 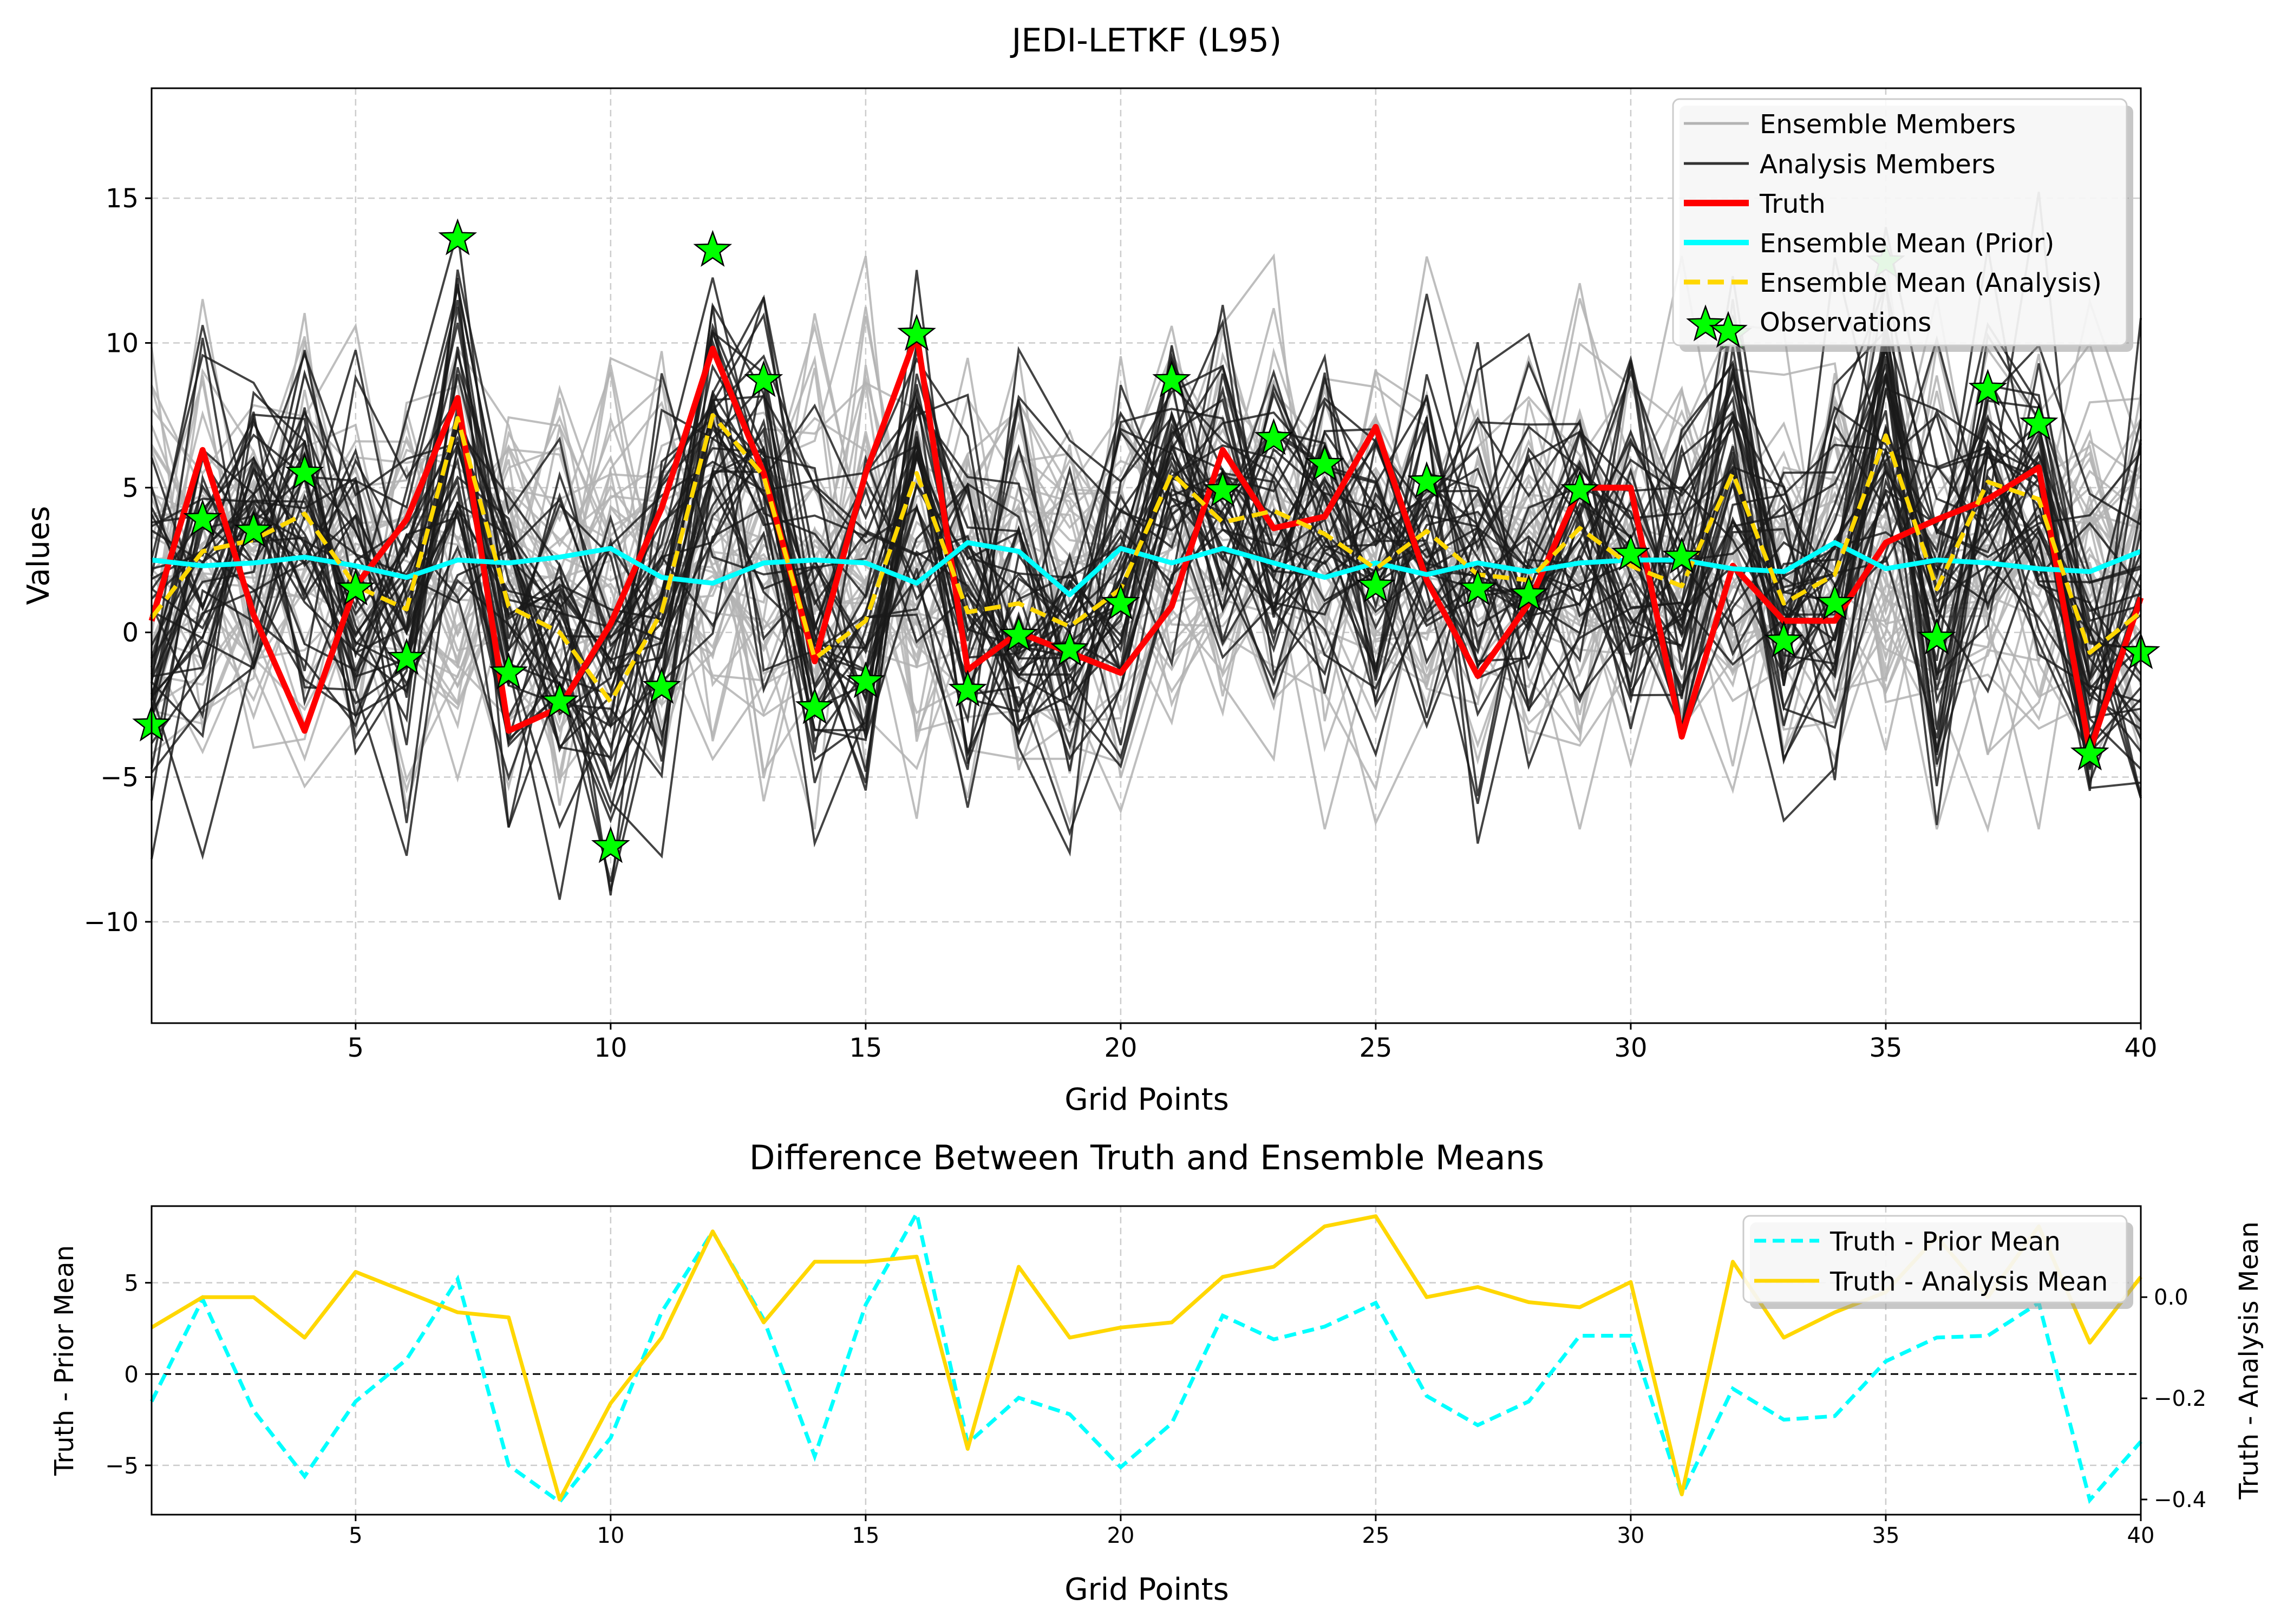 What do you see at coordinates (356, 1535) in the screenshot?
I see `bottom-x-tick-label: 5` at bounding box center [356, 1535].